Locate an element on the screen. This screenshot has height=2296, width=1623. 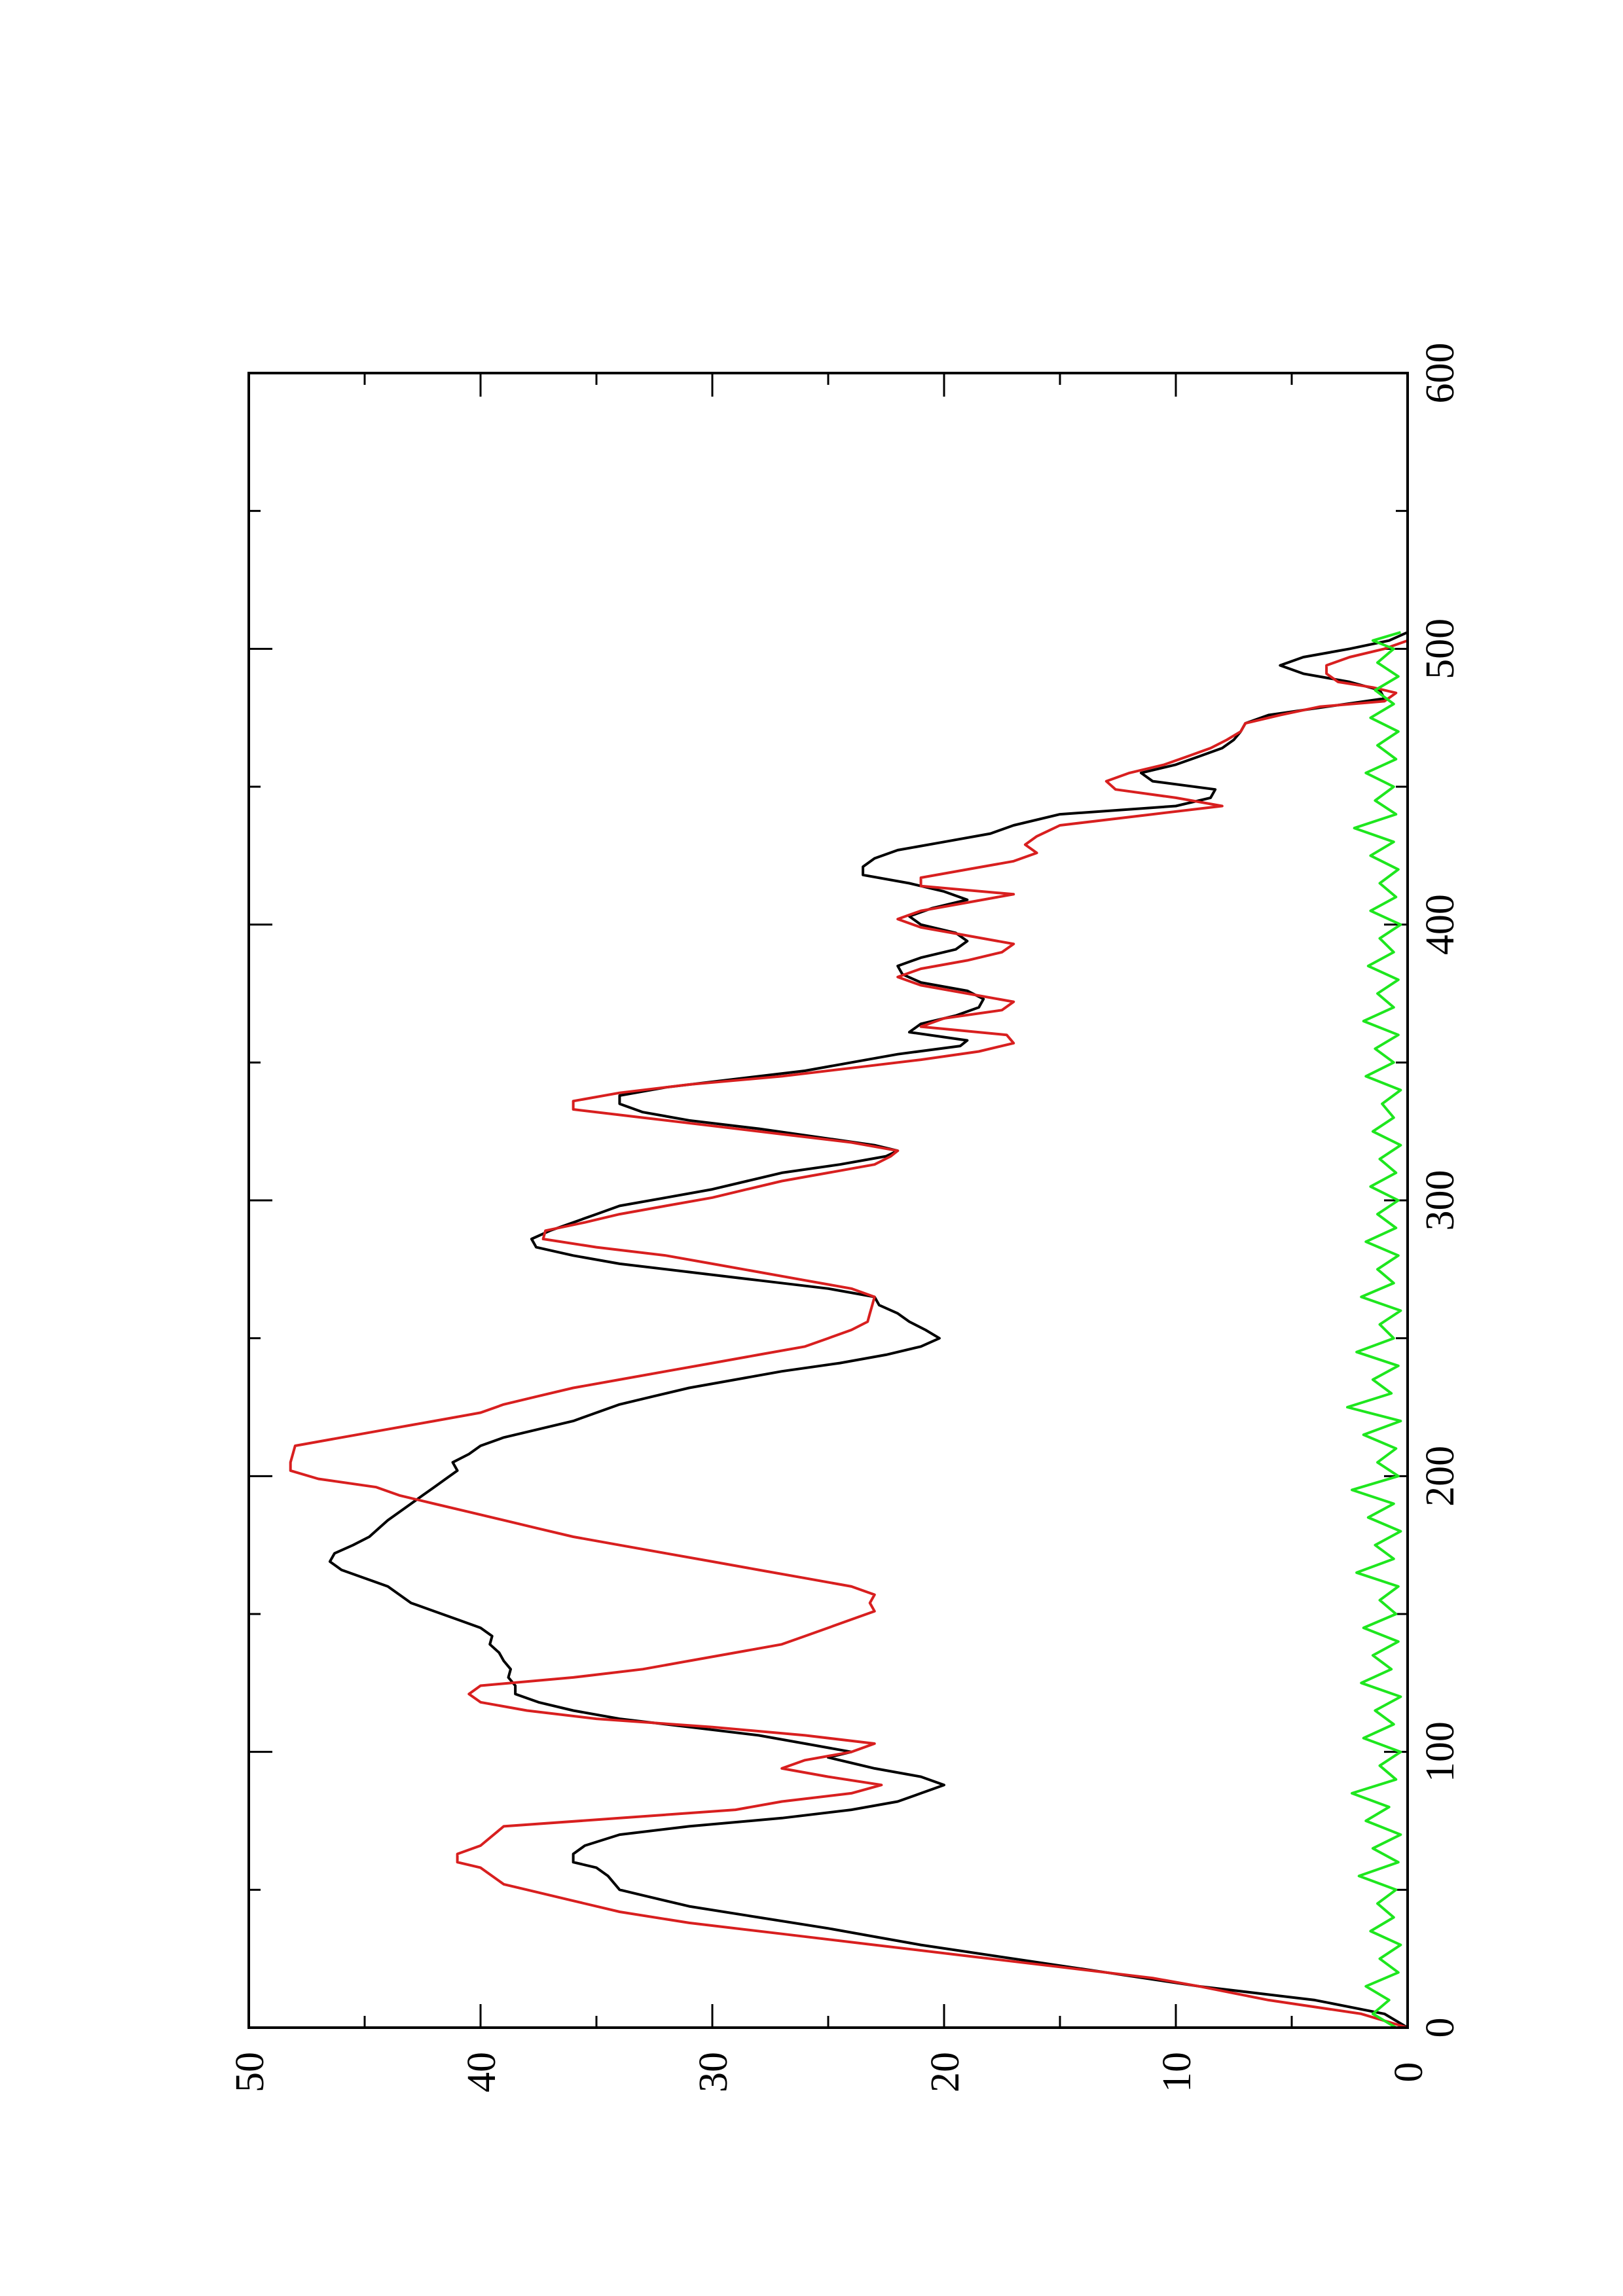
y-tick-label: 40 is located at coordinates (482, 2072).